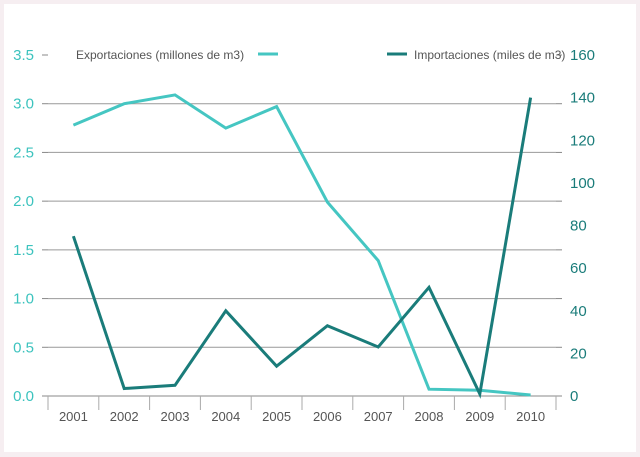  I want to click on x-tick-label: 2007, so click(378, 416).